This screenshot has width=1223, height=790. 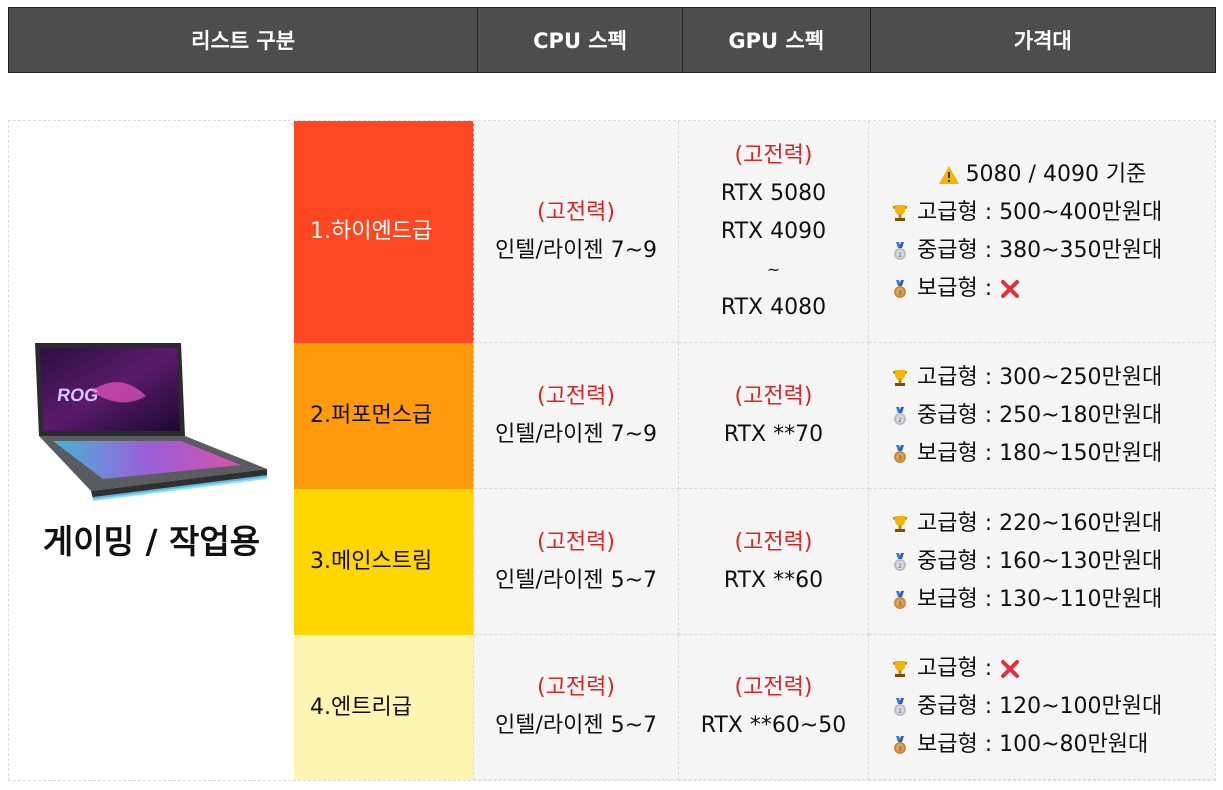 I want to click on price-text: 고급형 : 300~250만원대, so click(x=1040, y=377).